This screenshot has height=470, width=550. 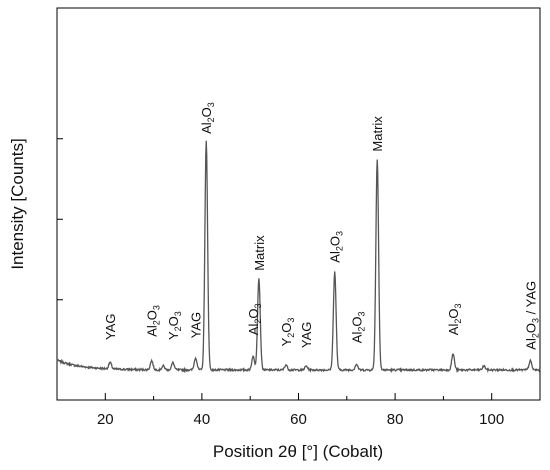 What do you see at coordinates (531, 315) in the screenshot?
I see `peak-label: Al2O3 / YAG` at bounding box center [531, 315].